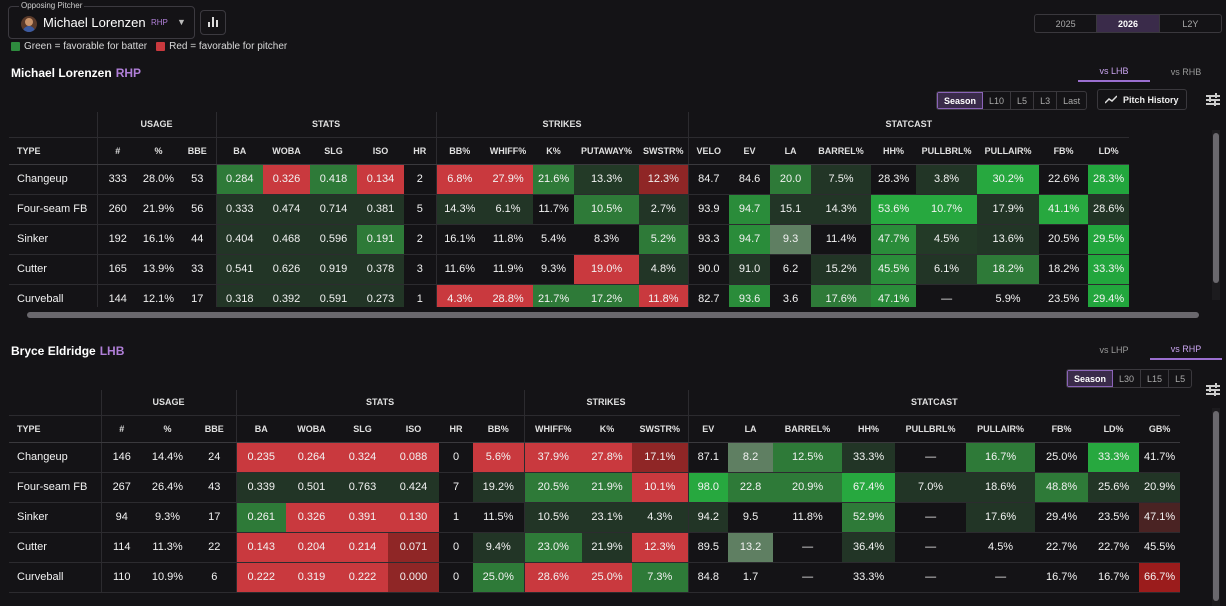 The height and width of the screenshot is (606, 1226). I want to click on pitcher-tab-1: vs RHB, so click(1186, 72).